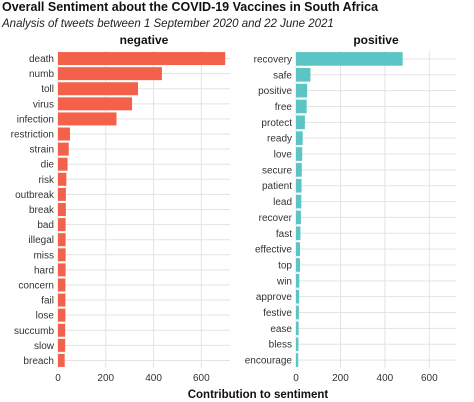  Describe the element at coordinates (269, 361) in the screenshot. I see `category-label-encourage: encourage` at that location.